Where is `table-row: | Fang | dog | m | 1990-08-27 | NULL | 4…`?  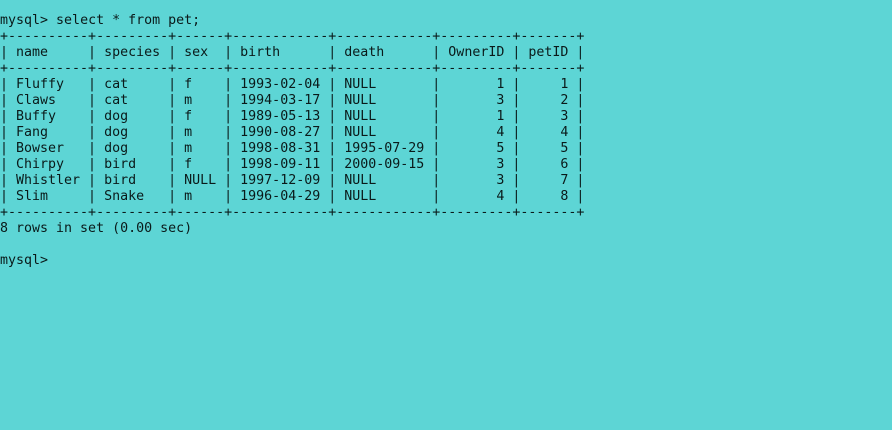 table-row: | Fang | dog | m | 1990-08-27 | NULL | 4… is located at coordinates (292, 132).